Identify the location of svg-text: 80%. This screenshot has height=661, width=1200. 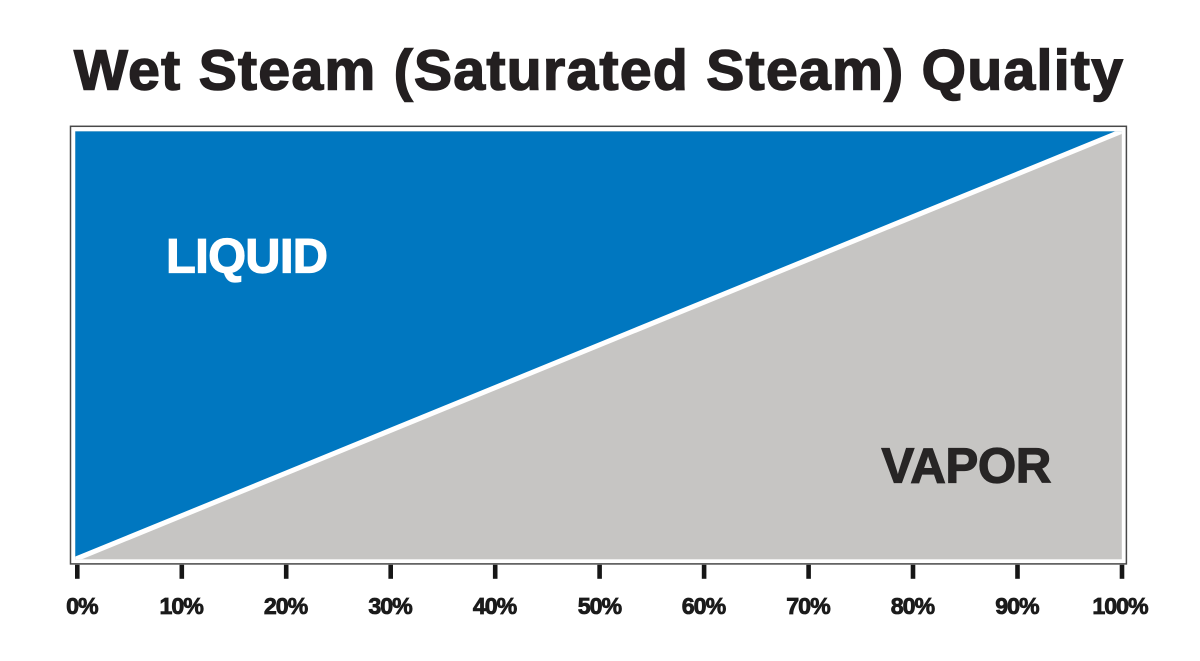
(913, 606).